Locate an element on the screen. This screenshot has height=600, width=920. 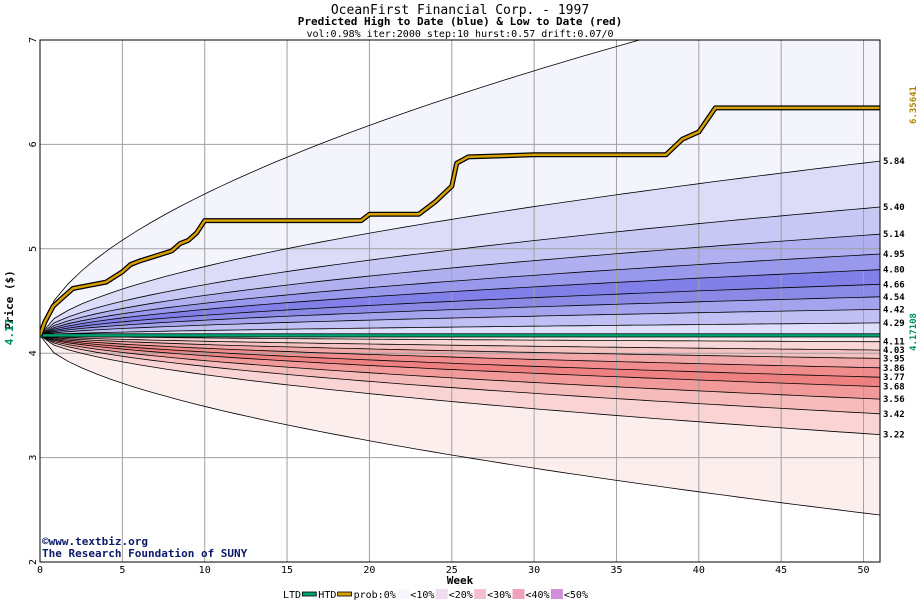
x-tick-label: 10 is located at coordinates (205, 570).